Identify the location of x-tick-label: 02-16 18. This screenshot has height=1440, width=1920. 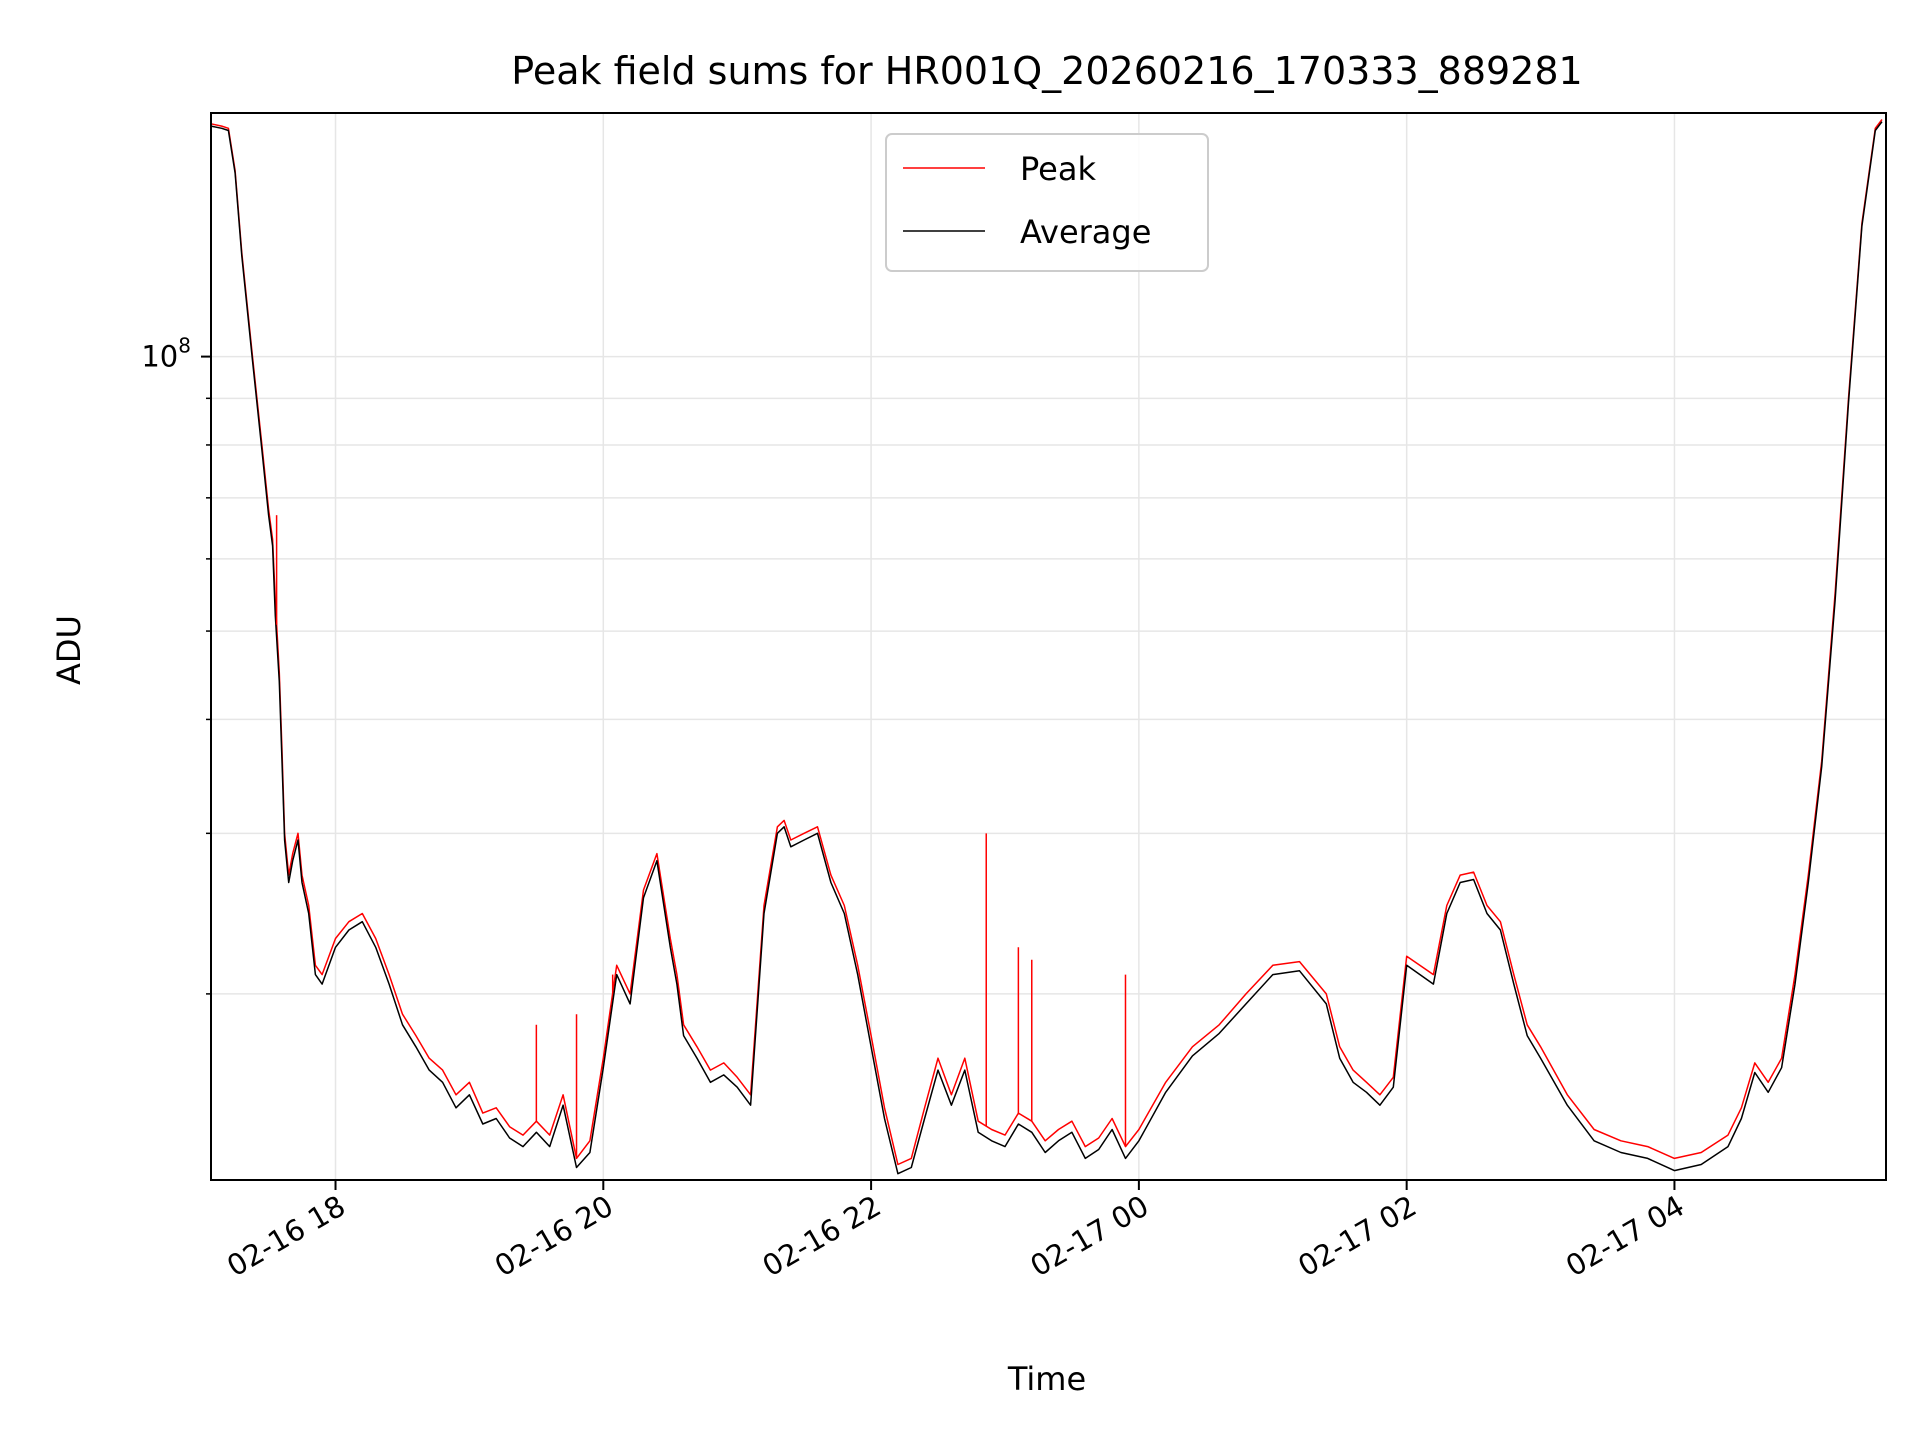
(286, 1236).